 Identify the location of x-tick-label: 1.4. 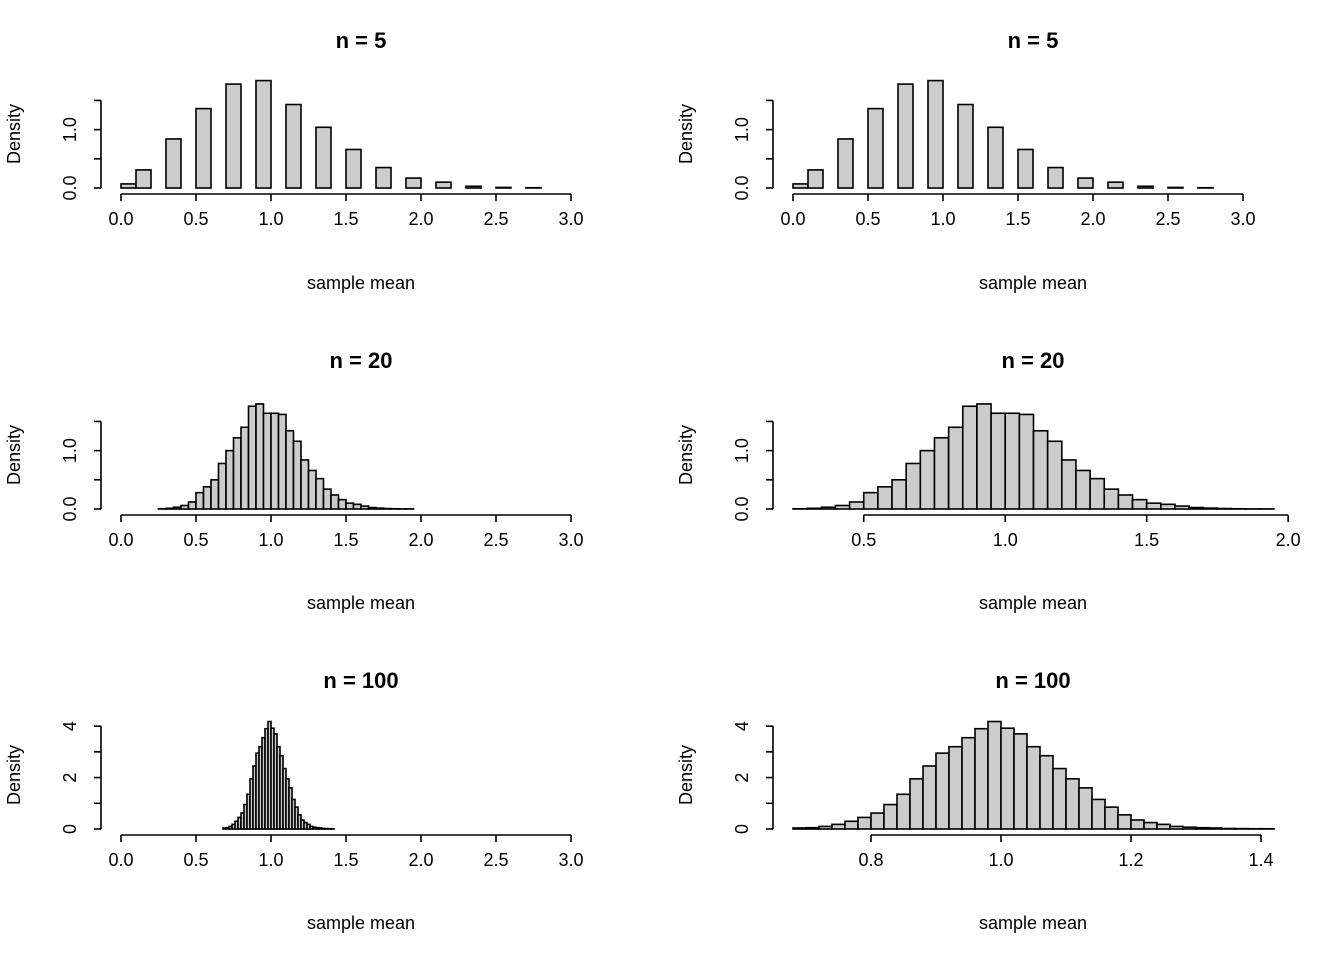
(1260, 860).